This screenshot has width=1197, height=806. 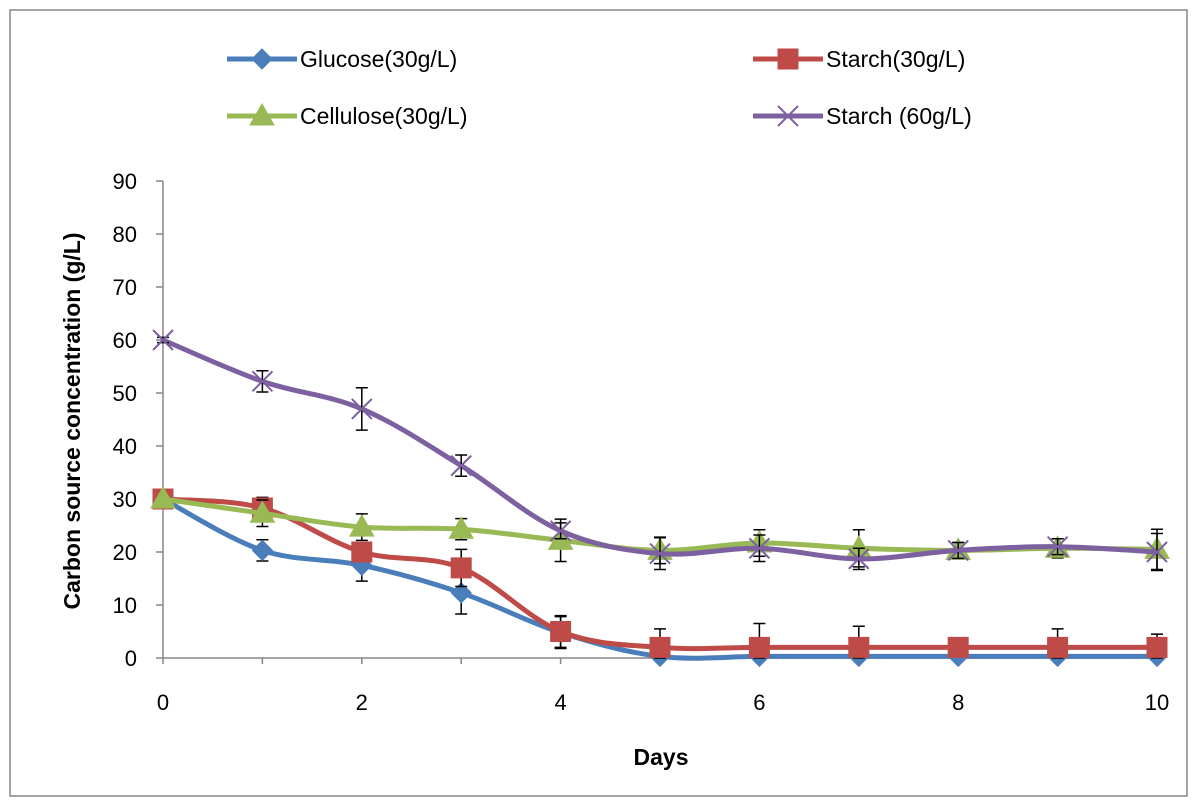 I want to click on legend-label: Cellulose(30g/L), so click(x=383, y=116).